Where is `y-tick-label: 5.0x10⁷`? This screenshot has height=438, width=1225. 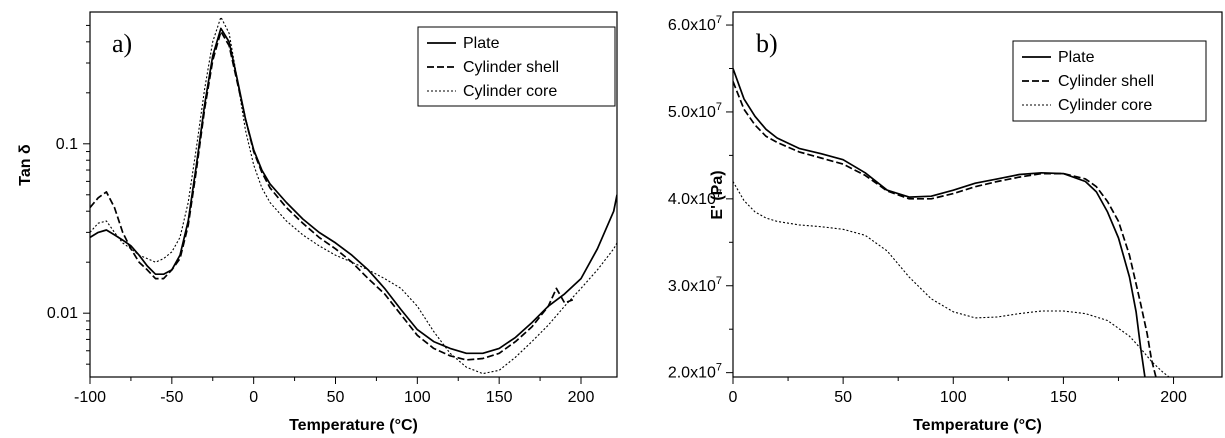
y-tick-label: 5.0x10⁷ is located at coordinates (695, 111).